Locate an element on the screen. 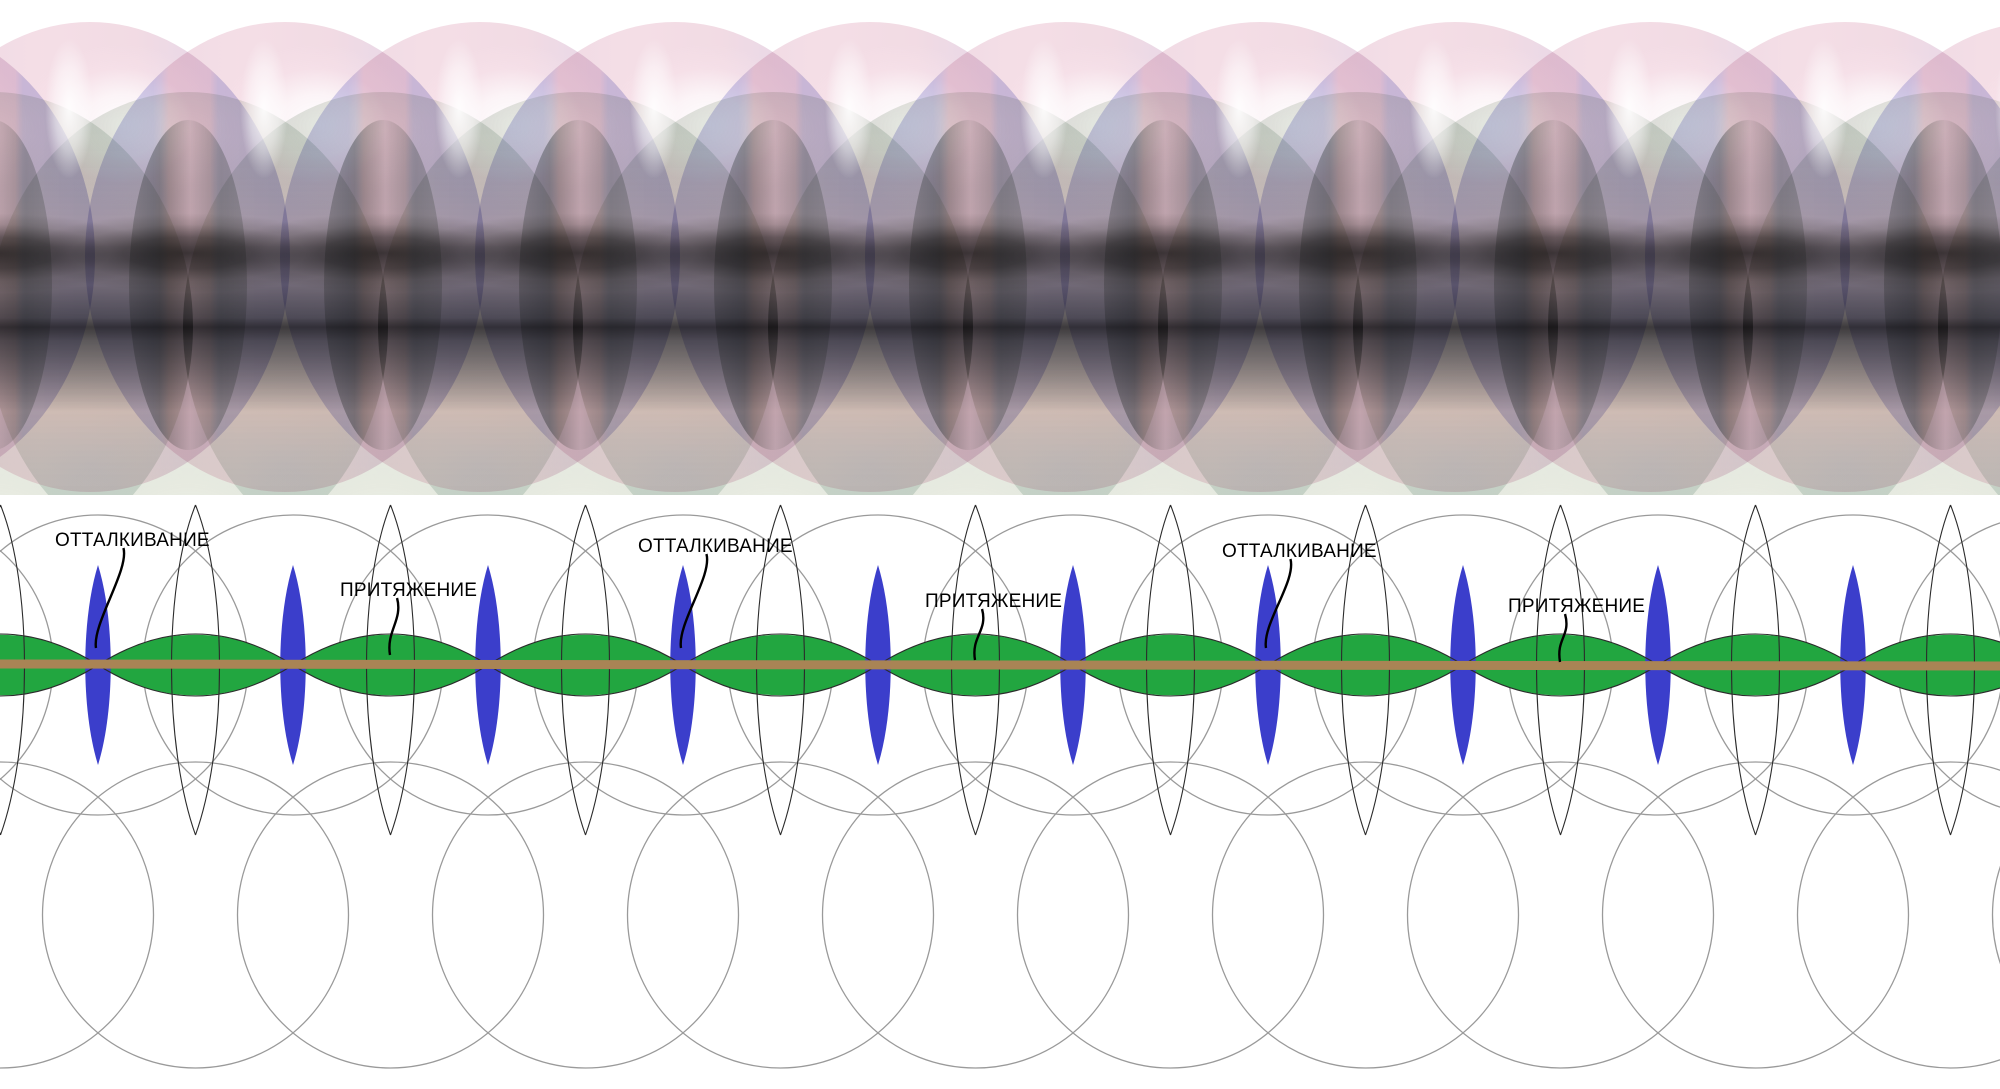  label-attraction-3: ПРИТЯЖЕНИЕ is located at coordinates (1577, 606).